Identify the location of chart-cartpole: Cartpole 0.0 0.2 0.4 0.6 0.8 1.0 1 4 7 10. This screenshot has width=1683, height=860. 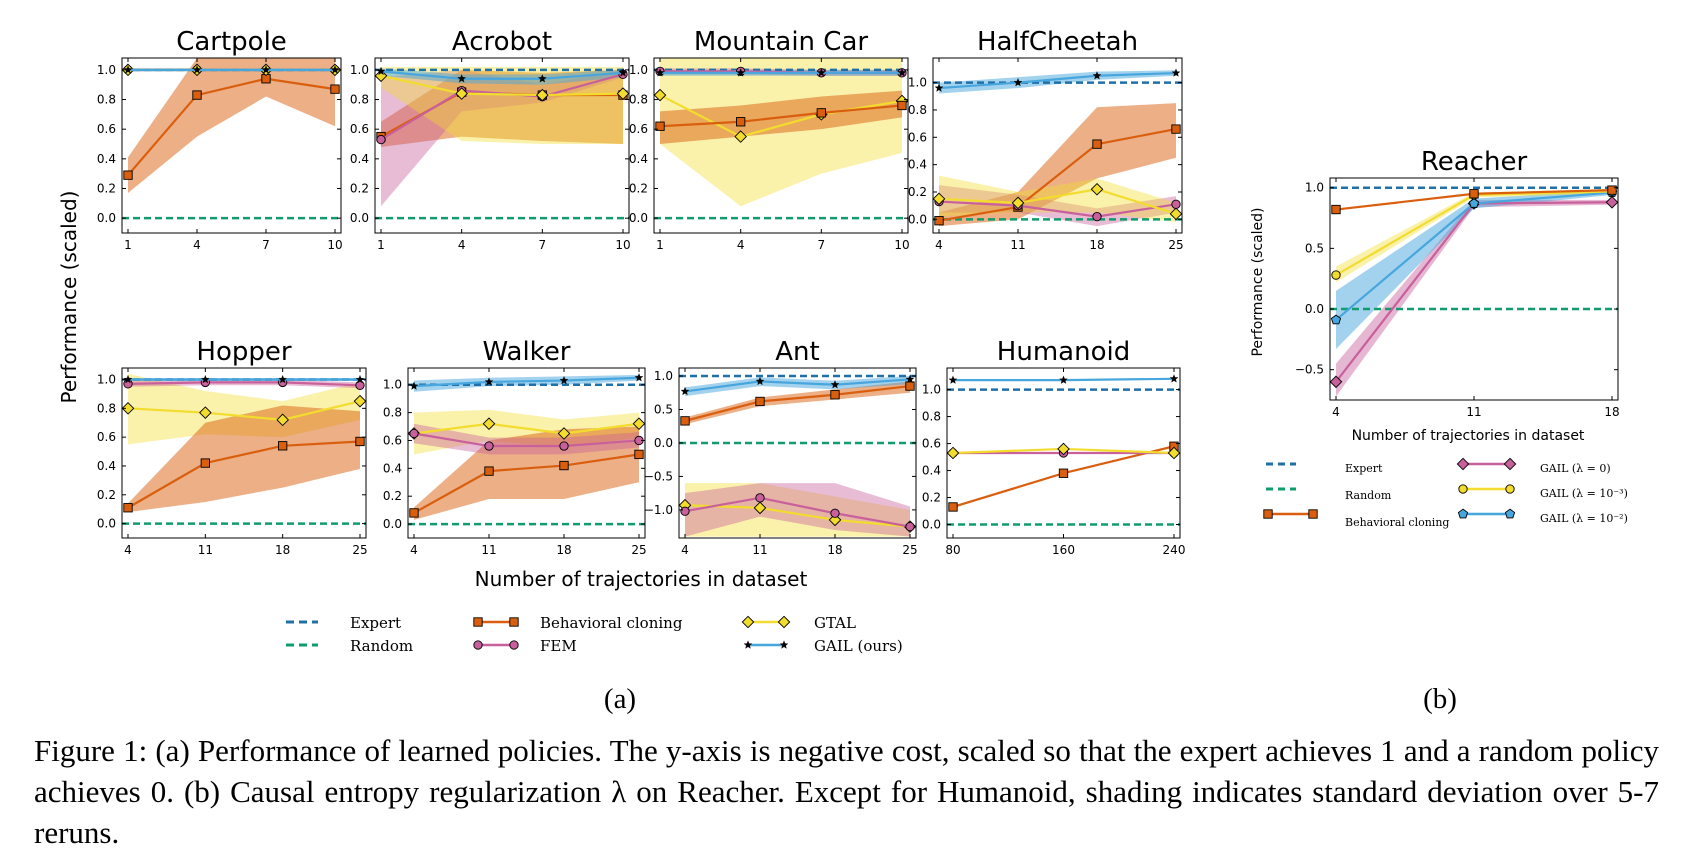
(220, 139).